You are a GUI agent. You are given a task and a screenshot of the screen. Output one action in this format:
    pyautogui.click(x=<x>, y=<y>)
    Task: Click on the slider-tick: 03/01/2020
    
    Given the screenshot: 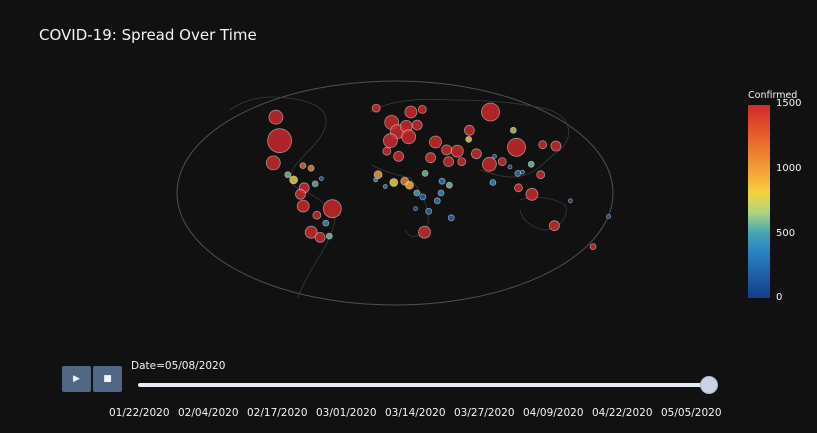 What is the action you would take?
    pyautogui.click(x=346, y=413)
    